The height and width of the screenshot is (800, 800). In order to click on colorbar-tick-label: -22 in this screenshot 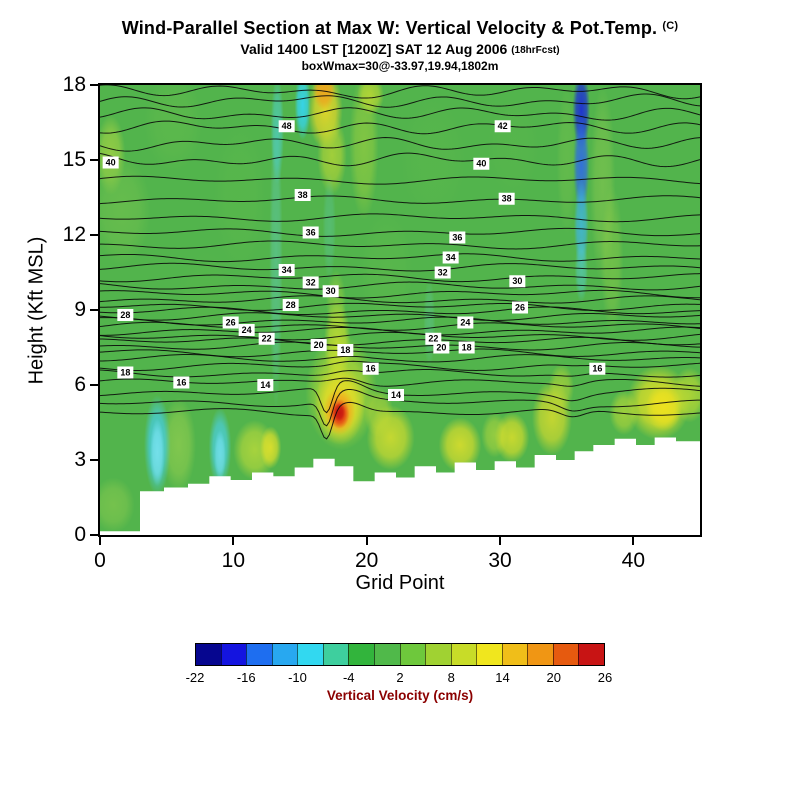, I will do `click(195, 677)`.